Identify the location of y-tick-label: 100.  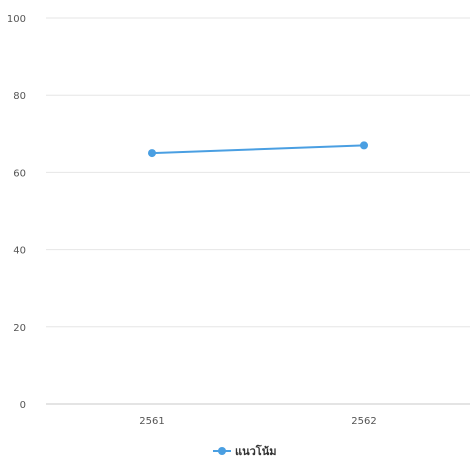
(16, 19).